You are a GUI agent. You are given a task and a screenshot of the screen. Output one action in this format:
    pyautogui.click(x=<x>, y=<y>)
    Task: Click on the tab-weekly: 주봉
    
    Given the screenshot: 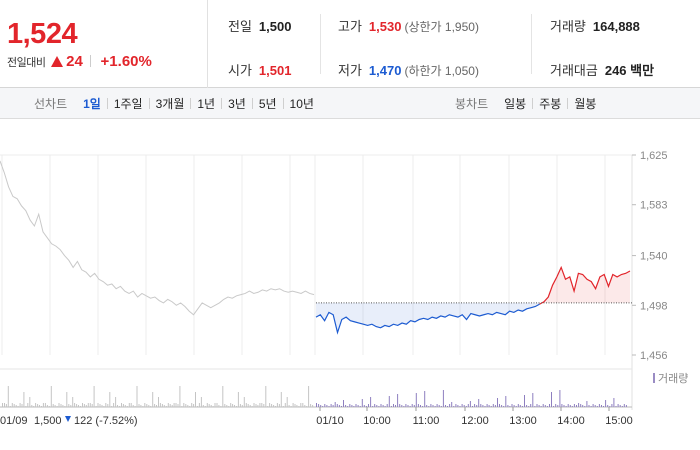 What is the action you would take?
    pyautogui.click(x=550, y=104)
    